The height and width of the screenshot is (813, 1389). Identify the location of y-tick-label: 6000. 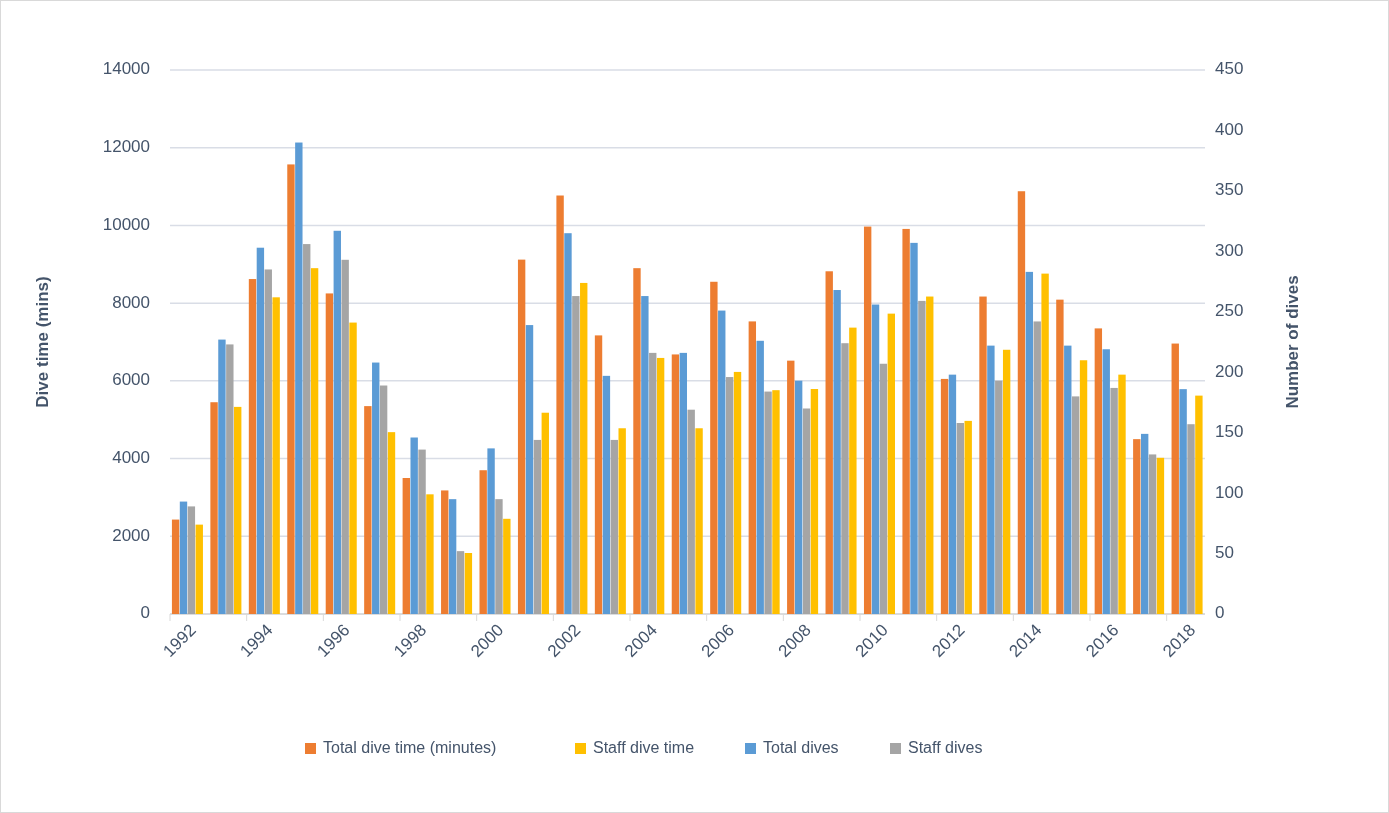
(131, 380).